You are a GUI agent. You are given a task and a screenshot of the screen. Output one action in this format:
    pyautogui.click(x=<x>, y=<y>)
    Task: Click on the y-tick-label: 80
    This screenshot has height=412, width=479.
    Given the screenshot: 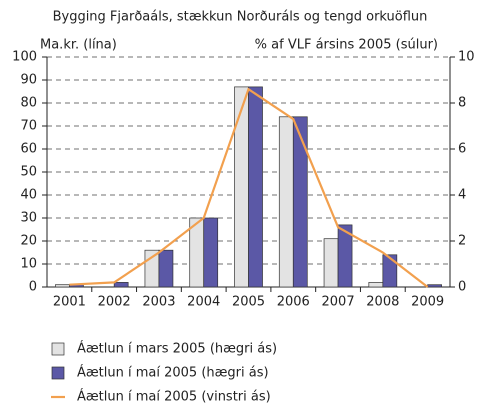 What is the action you would take?
    pyautogui.click(x=28, y=103)
    